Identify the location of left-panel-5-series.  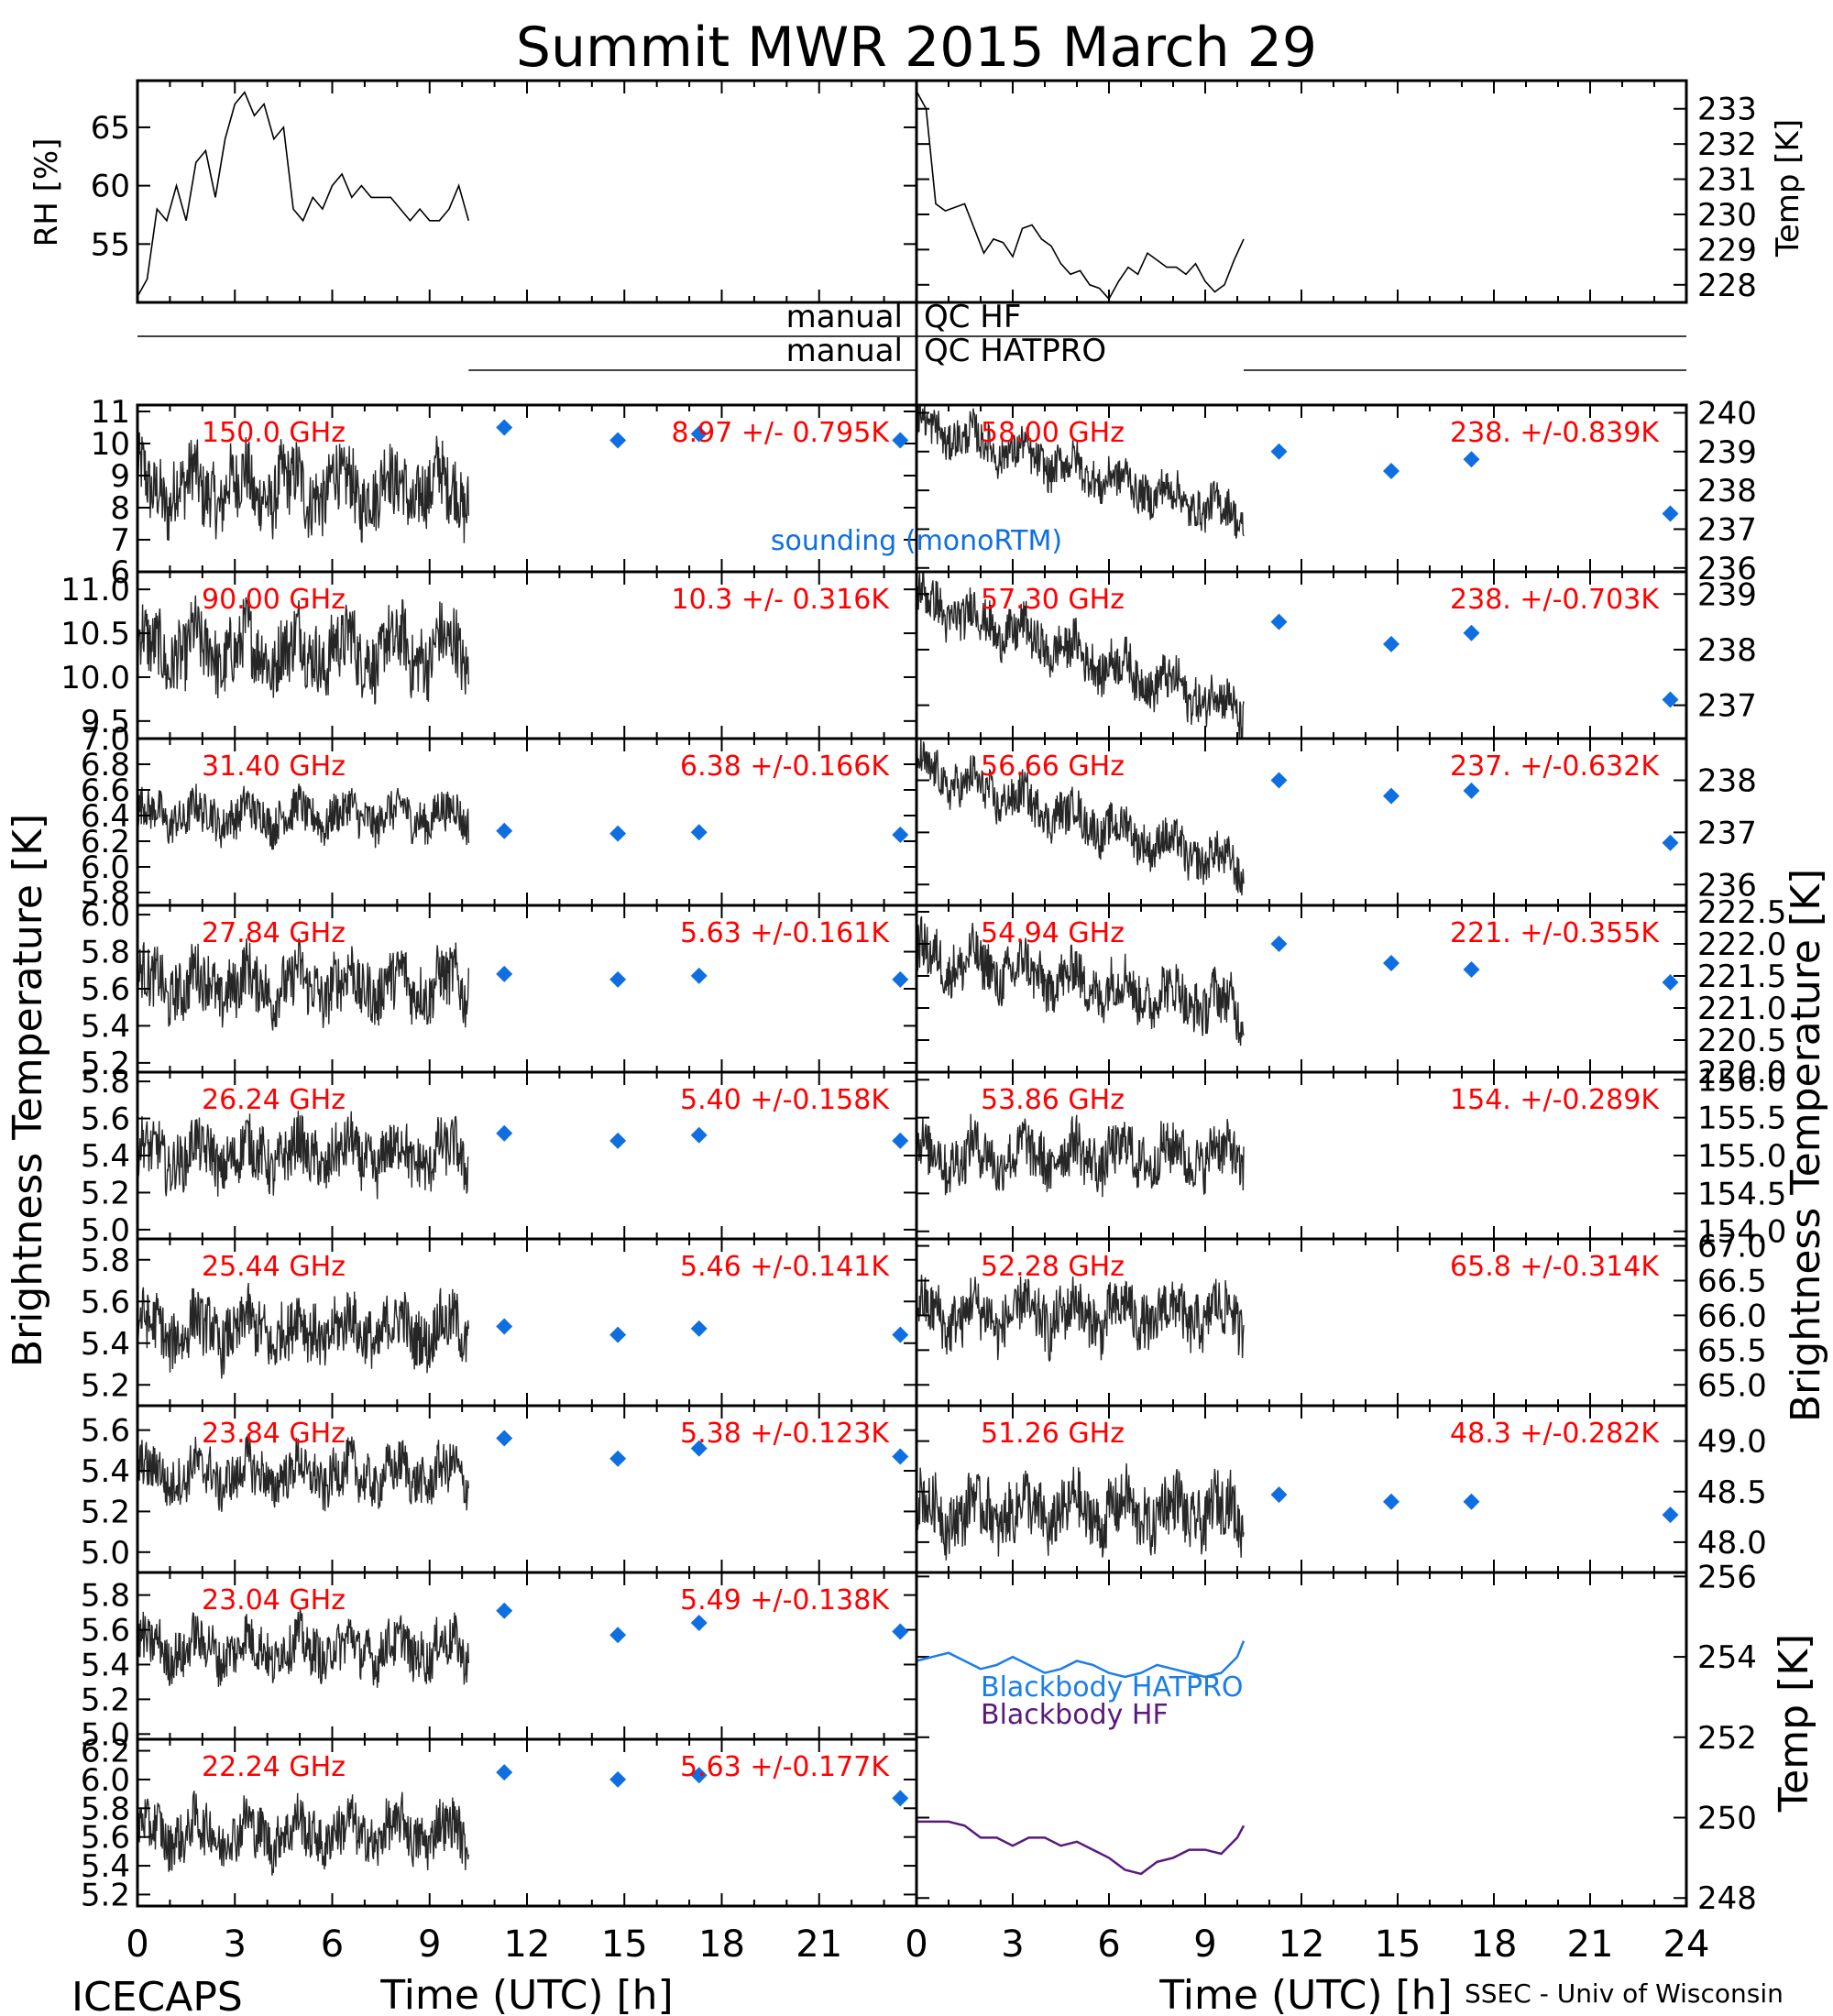
(303, 1155).